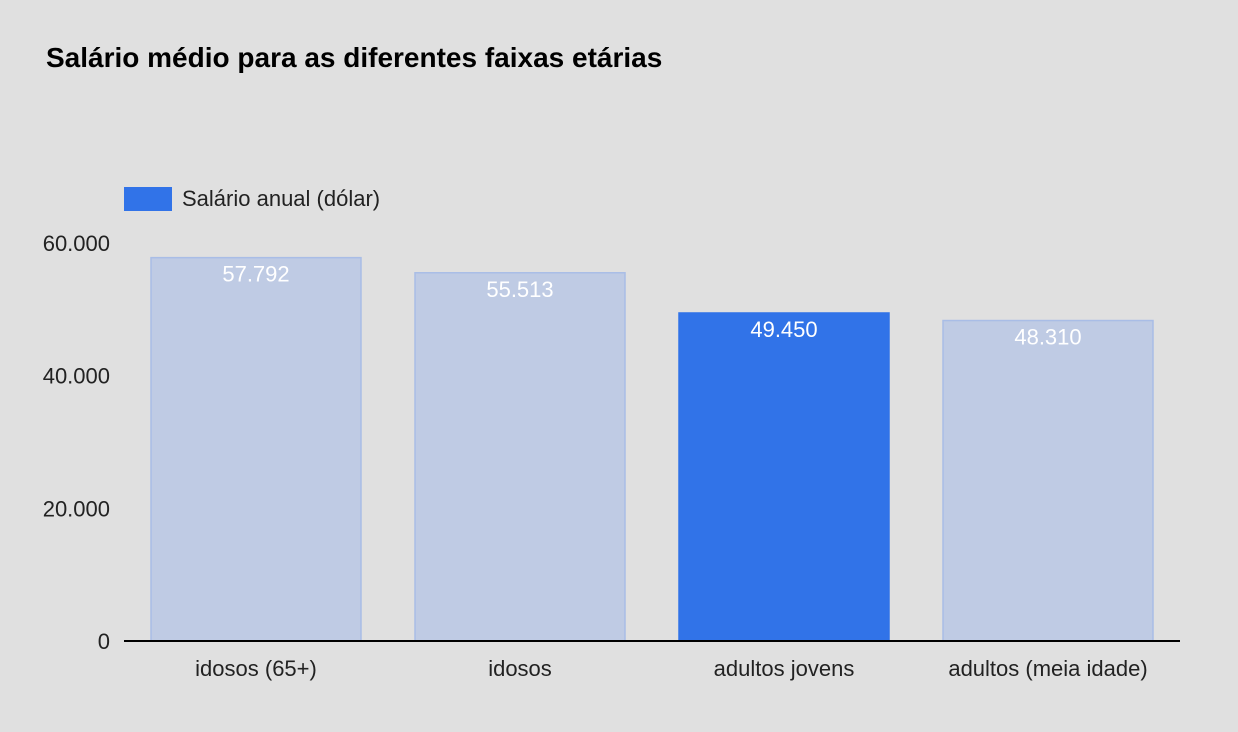 This screenshot has height=732, width=1238. What do you see at coordinates (76, 243) in the screenshot?
I see `y-tick-label: 60.000` at bounding box center [76, 243].